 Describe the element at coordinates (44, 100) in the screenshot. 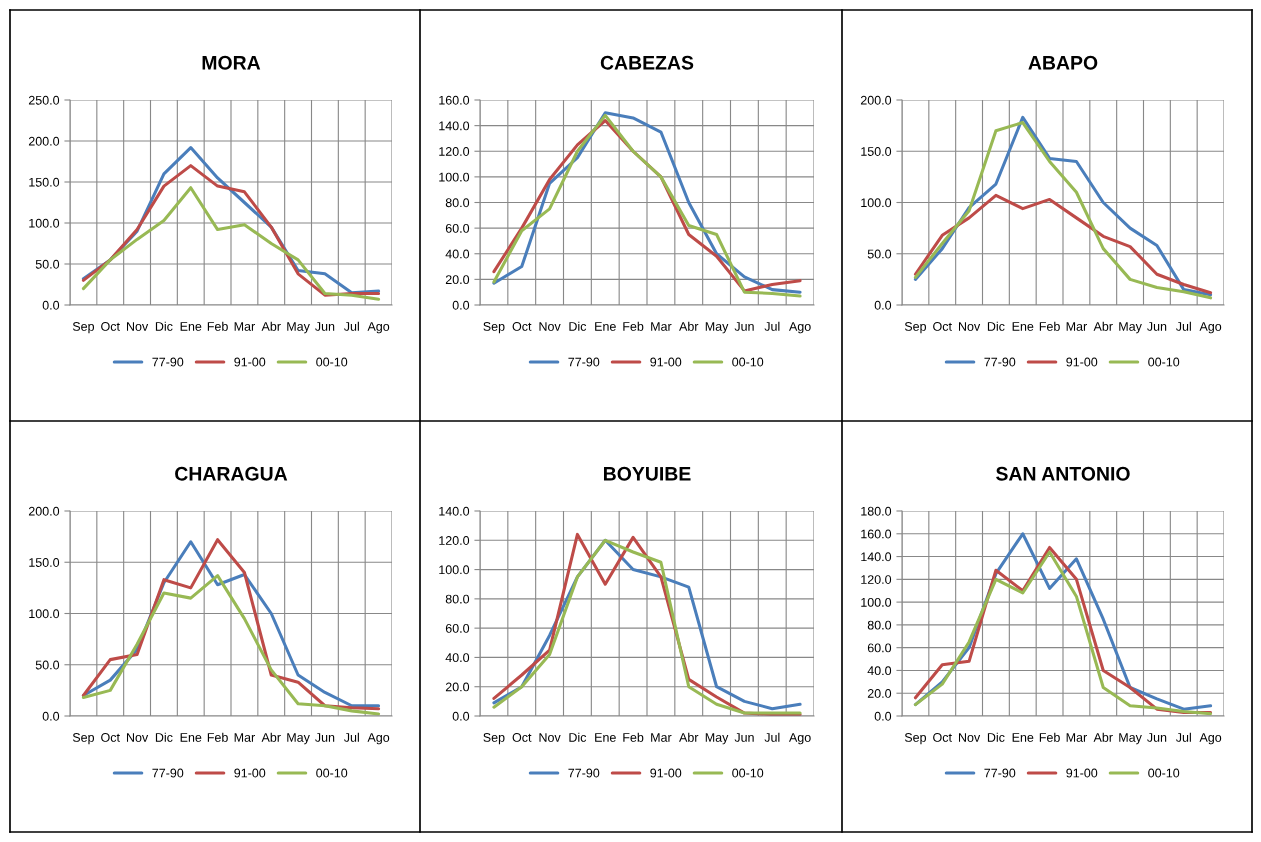

I see `y-tick-label: 250.0` at that location.